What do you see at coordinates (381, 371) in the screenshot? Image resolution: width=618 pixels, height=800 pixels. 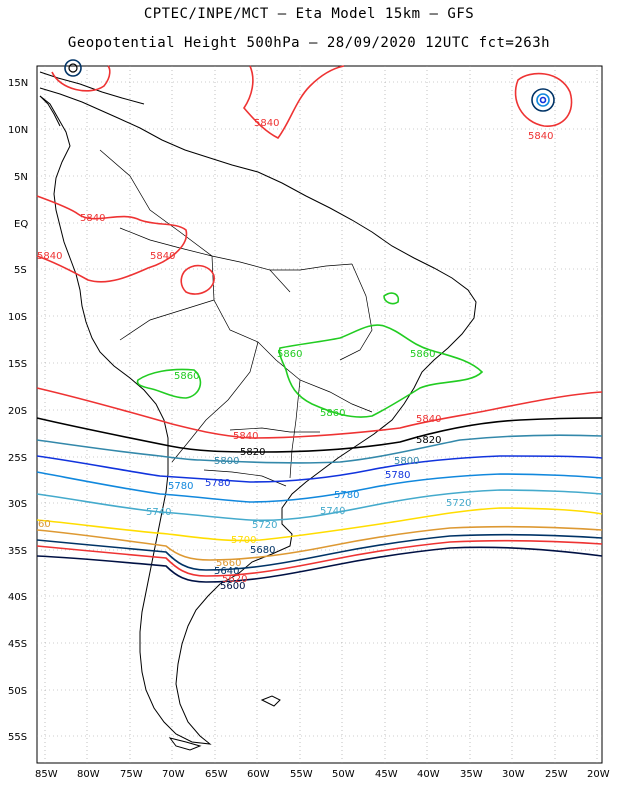 I see `contour-5860-central` at bounding box center [381, 371].